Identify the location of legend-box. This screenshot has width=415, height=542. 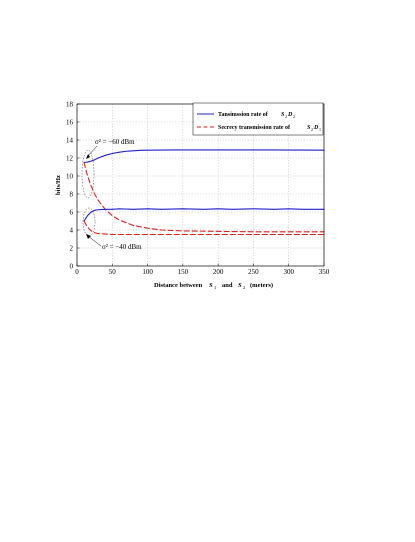
(258, 119).